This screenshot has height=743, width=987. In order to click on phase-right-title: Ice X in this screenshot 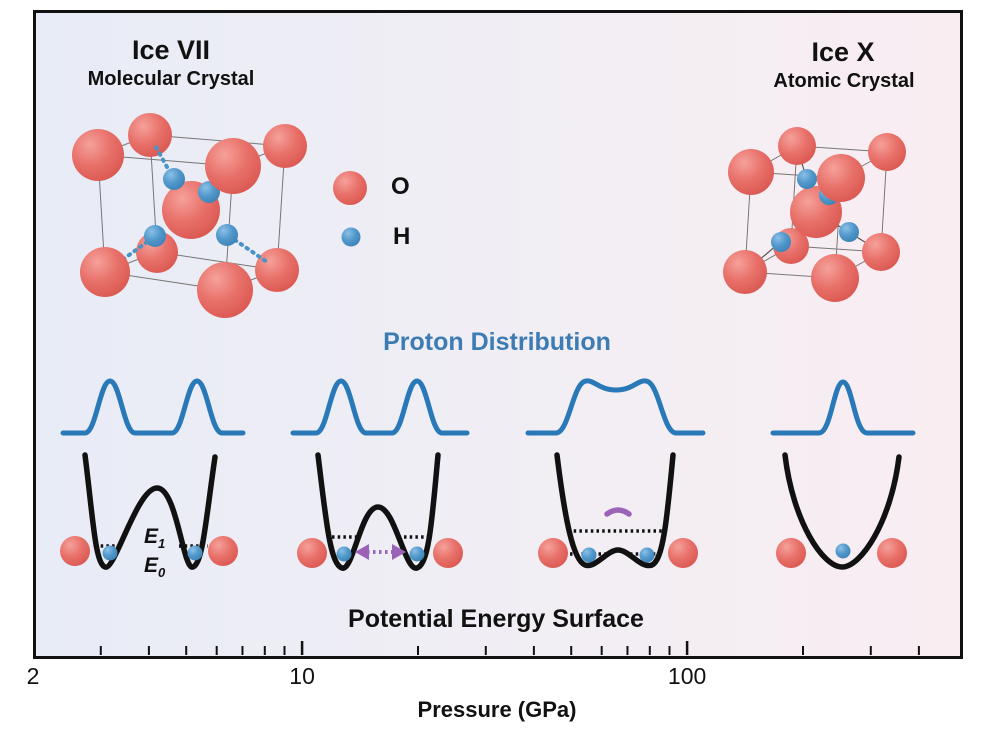, I will do `click(843, 52)`.